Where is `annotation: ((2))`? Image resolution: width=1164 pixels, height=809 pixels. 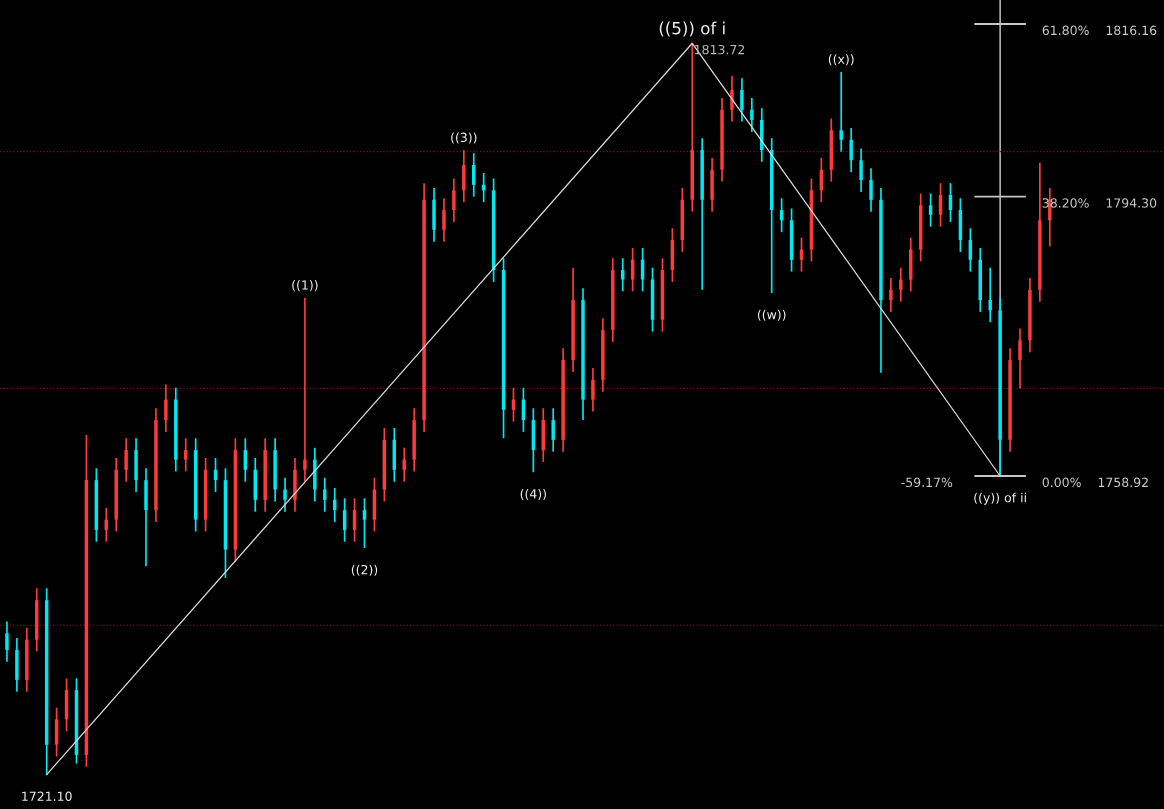 annotation: ((2)) is located at coordinates (364, 570).